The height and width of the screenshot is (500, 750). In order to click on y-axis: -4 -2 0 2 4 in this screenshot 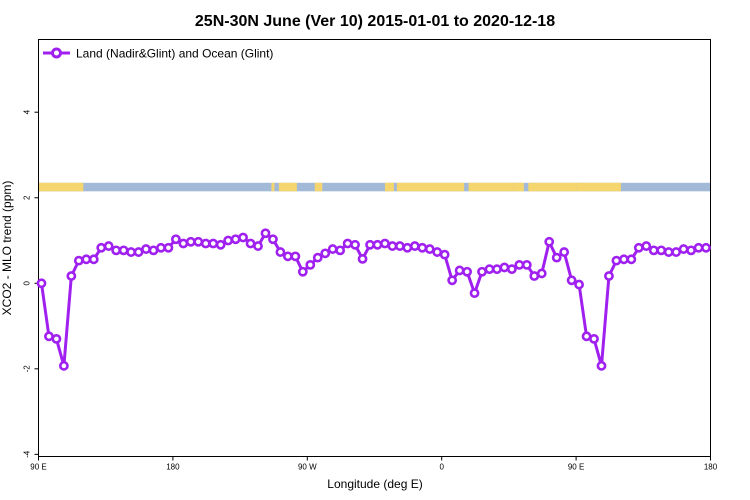, I will do `click(31, 283)`.